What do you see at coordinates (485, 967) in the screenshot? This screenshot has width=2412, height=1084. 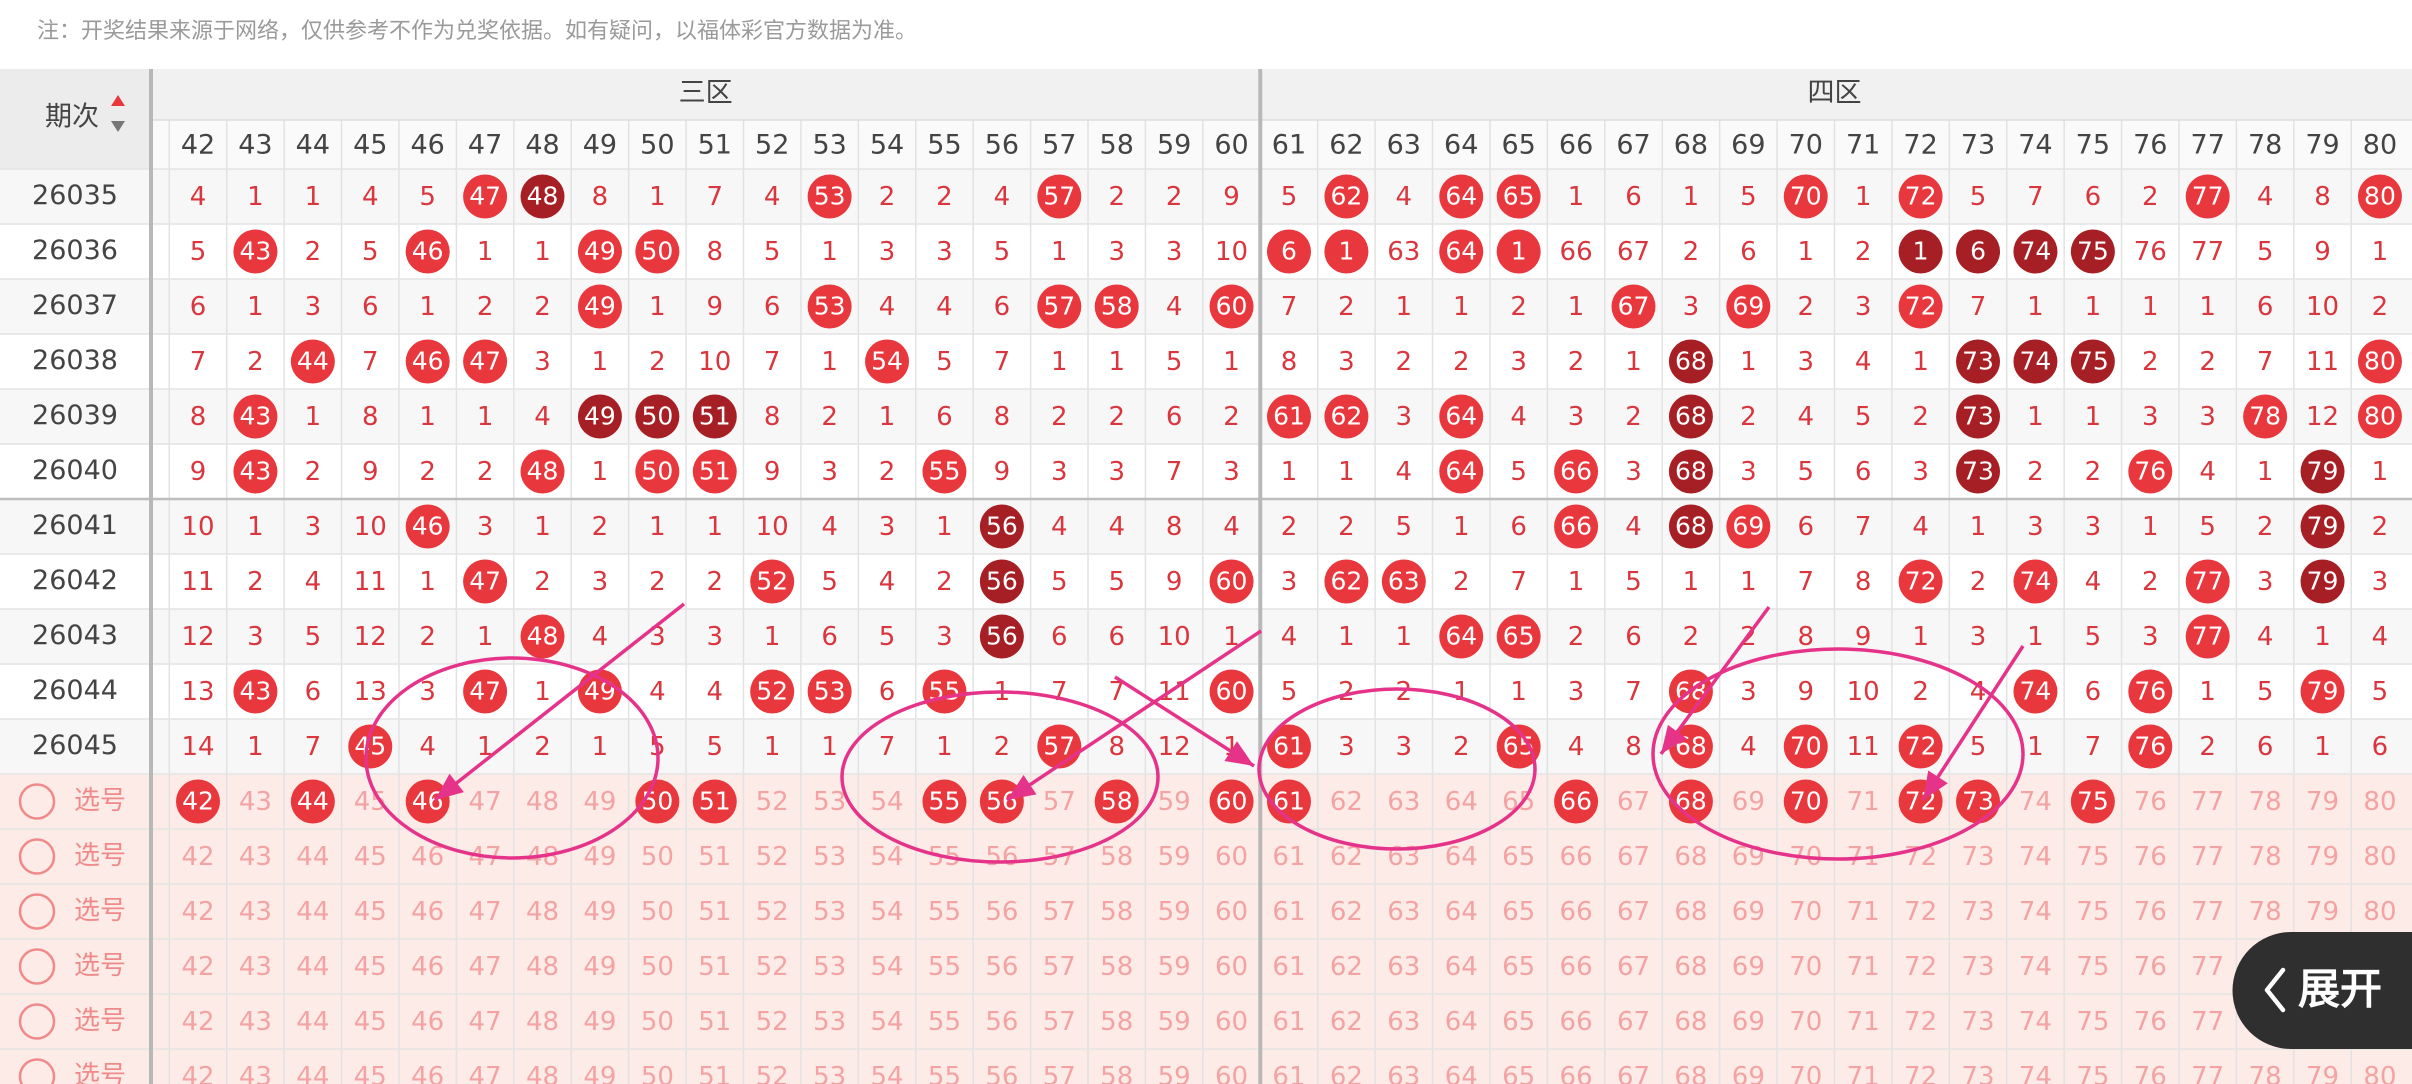 I see `select-number: 47` at bounding box center [485, 967].